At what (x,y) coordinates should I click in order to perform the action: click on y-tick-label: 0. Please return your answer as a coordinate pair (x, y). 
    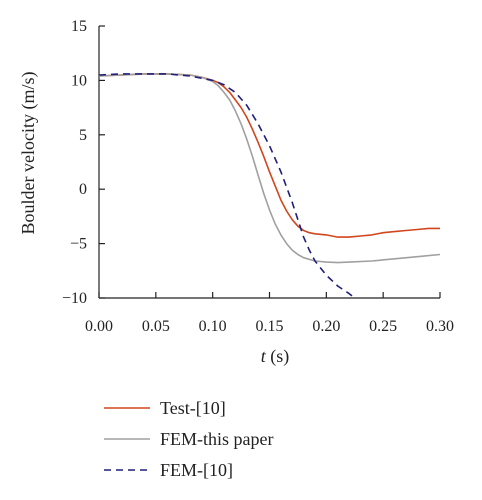
    Looking at the image, I should click on (83, 189).